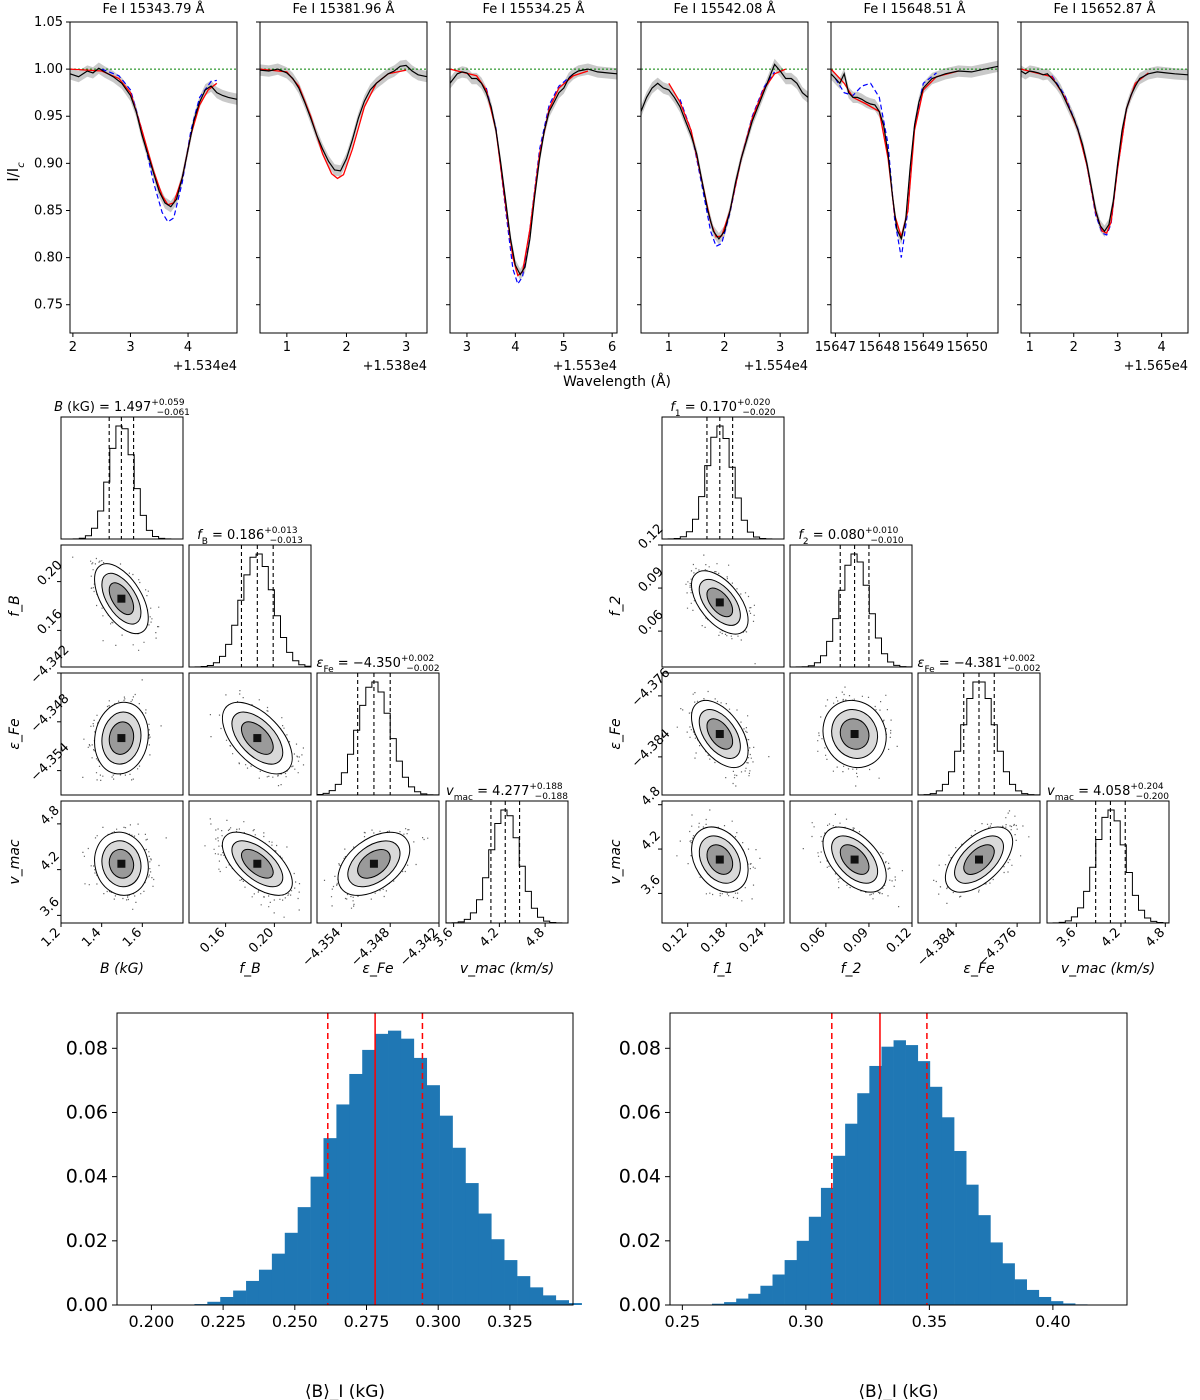 This screenshot has height=1400, width=1200. I want to click on y-tick-label: 0.80, so click(48, 258).